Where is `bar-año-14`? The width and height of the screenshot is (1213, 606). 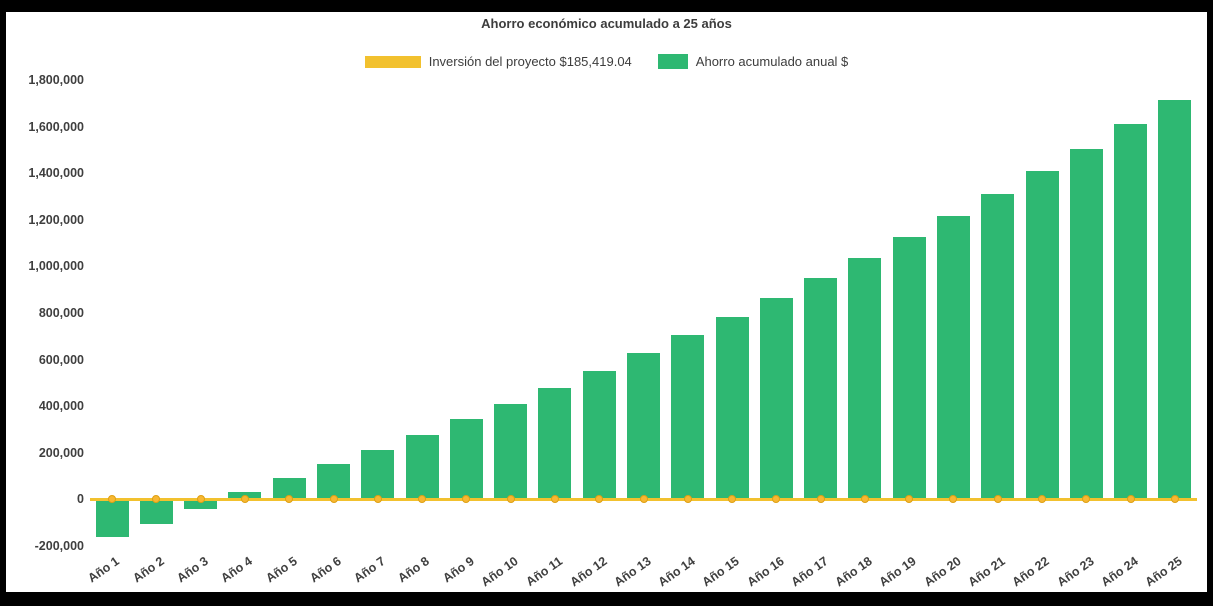 bar-año-14 is located at coordinates (688, 417).